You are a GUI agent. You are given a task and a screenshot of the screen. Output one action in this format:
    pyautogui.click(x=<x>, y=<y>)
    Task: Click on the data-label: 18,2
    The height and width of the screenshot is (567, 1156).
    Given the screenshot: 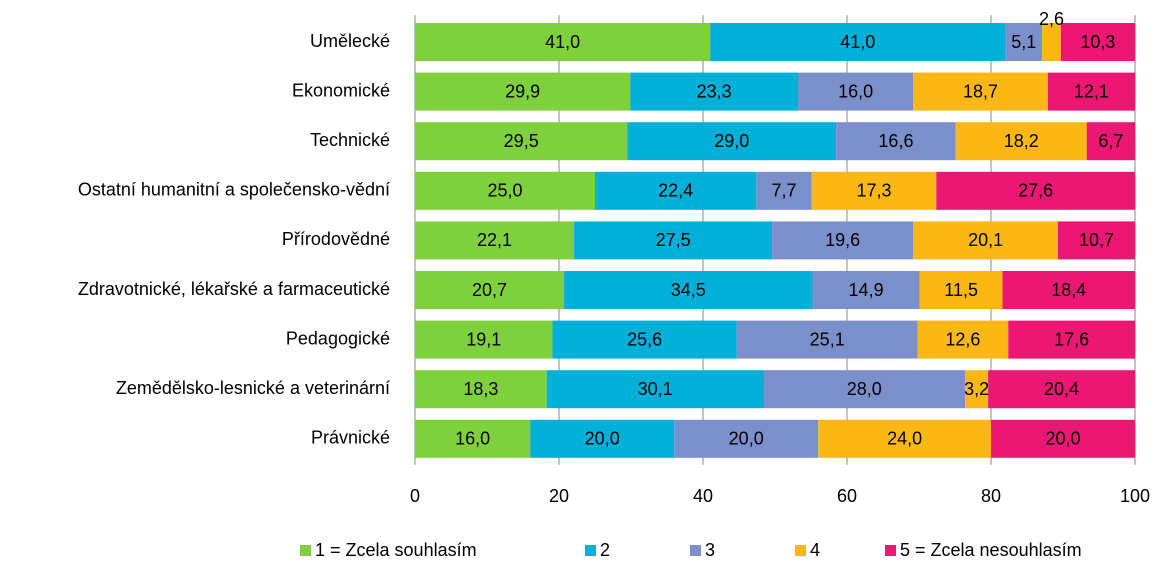 What is the action you would take?
    pyautogui.click(x=1021, y=141)
    